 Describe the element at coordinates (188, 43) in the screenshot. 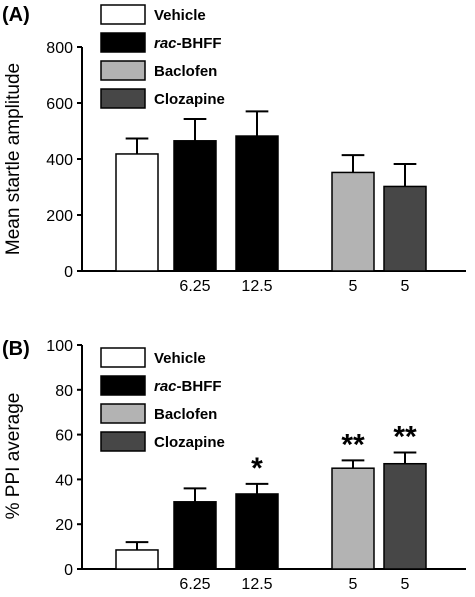

I see `panel-a-legend-label: rac-BHFF` at that location.